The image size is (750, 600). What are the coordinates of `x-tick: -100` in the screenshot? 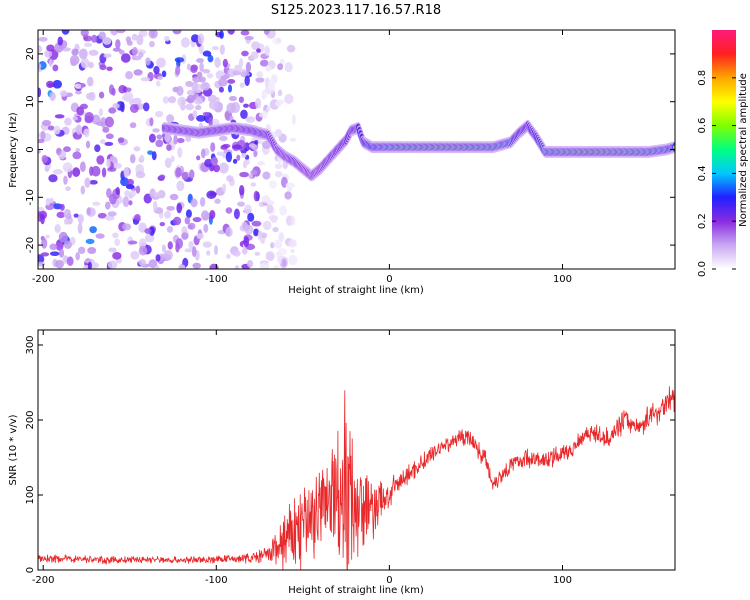 It's located at (216, 458).